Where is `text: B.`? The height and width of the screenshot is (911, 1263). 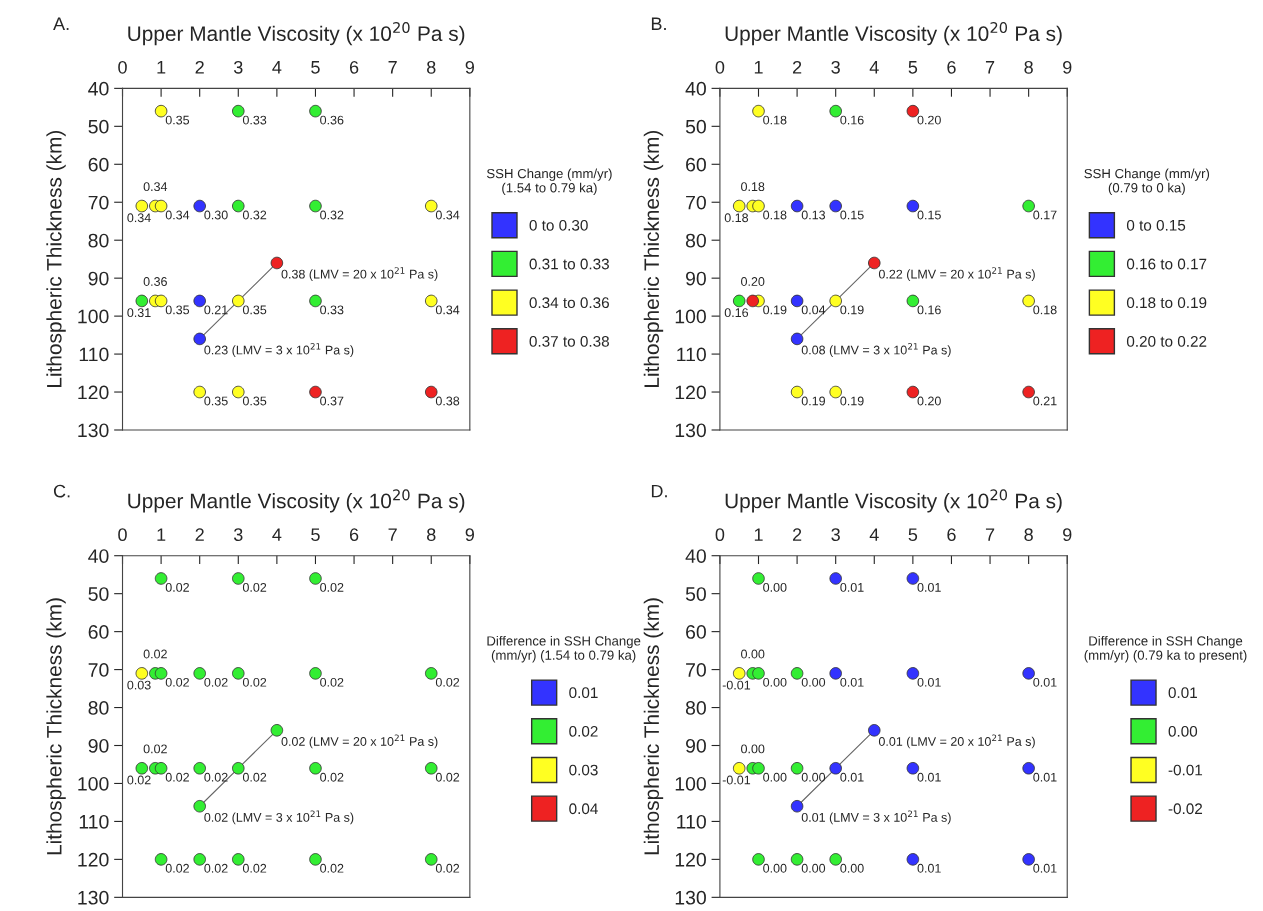 text: B. is located at coordinates (658, 23).